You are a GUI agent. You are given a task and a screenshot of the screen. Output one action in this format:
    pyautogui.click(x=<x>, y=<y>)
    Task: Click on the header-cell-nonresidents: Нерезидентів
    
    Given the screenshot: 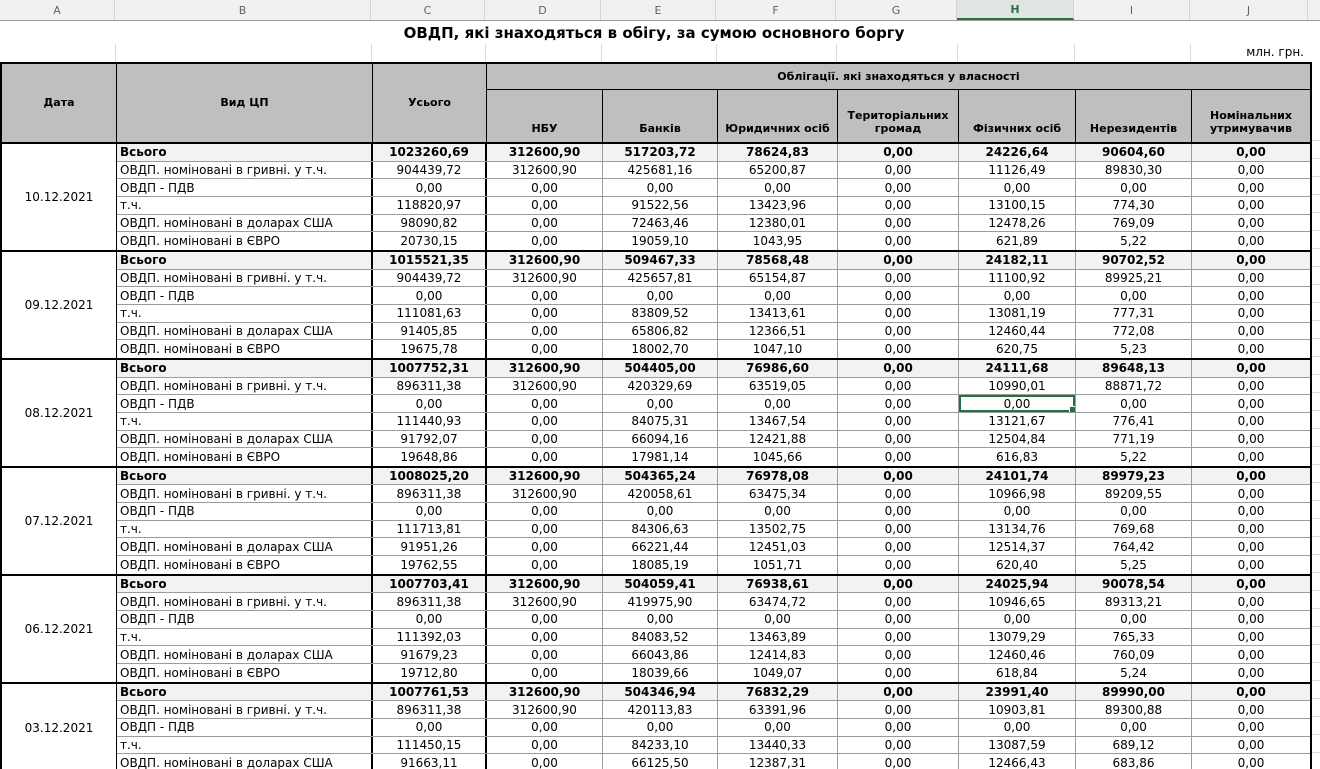 What is the action you would take?
    pyautogui.click(x=1134, y=116)
    